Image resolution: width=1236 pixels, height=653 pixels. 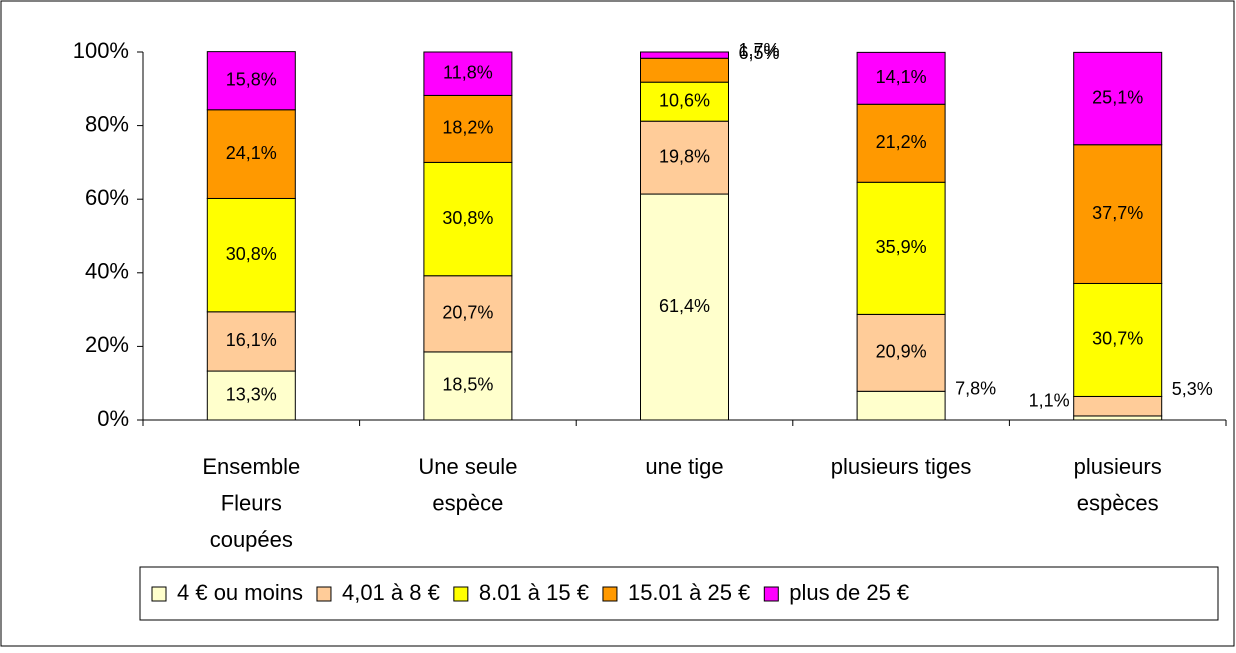 I want to click on x-tick-label: Ensemble Fleurs coupées, so click(x=251, y=503).